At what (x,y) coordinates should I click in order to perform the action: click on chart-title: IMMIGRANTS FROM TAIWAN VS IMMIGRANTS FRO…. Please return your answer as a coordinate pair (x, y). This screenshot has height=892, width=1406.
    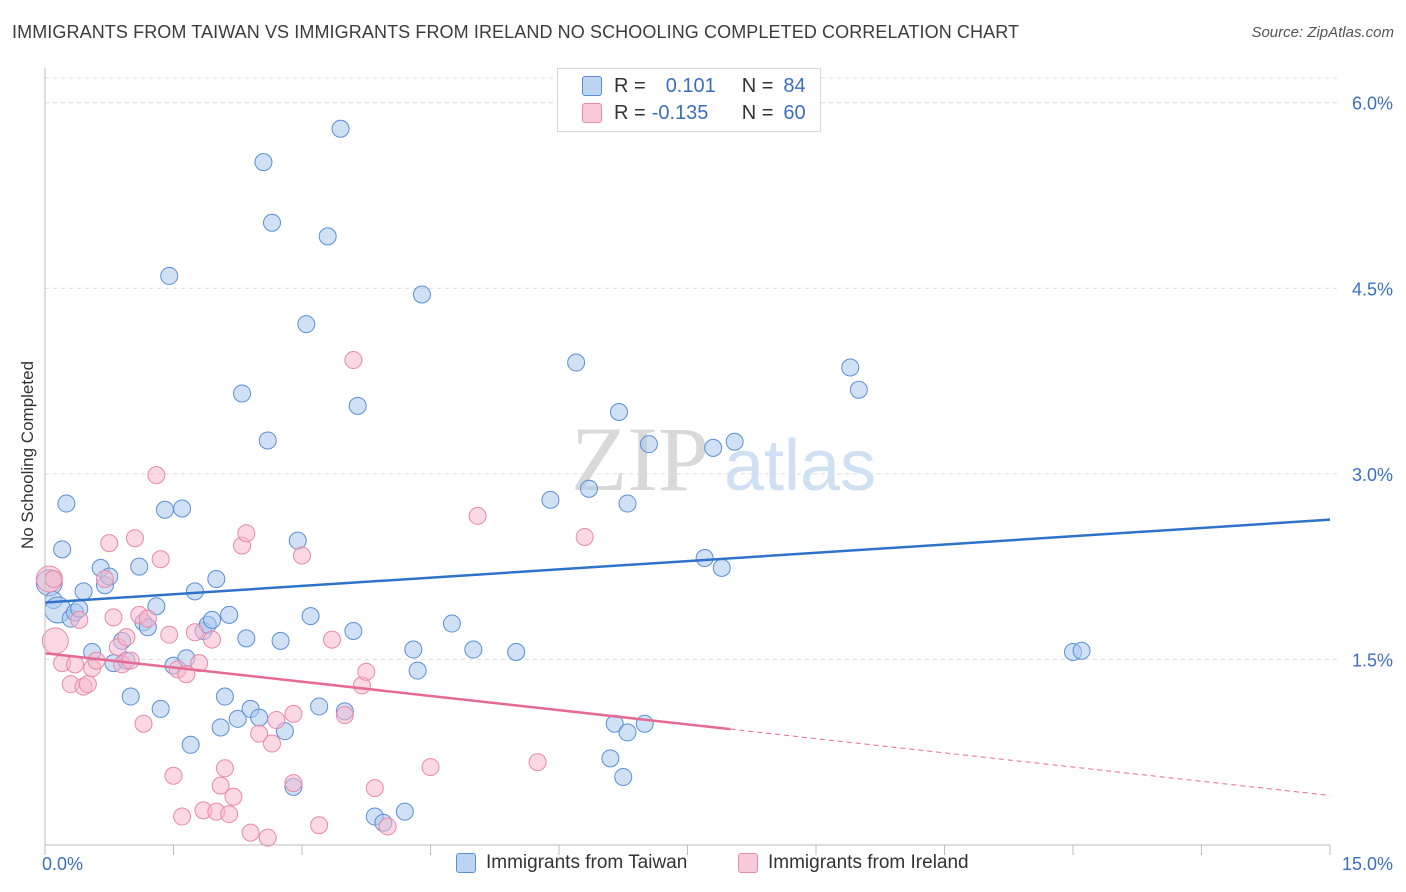
    Looking at the image, I should click on (516, 32).